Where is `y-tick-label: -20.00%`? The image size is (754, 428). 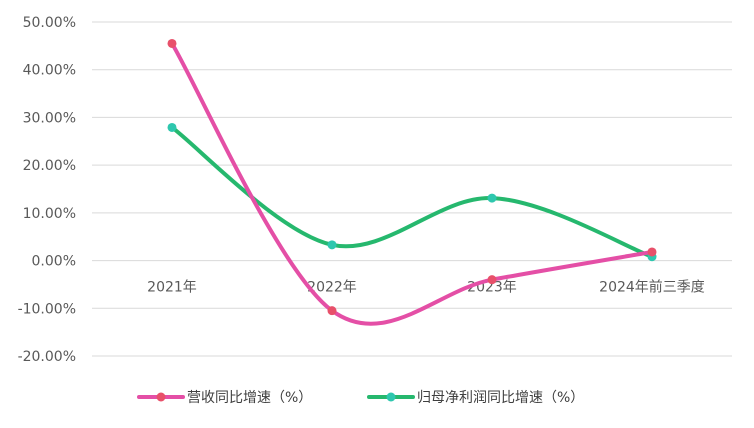
y-tick-label: -20.00% is located at coordinates (47, 357).